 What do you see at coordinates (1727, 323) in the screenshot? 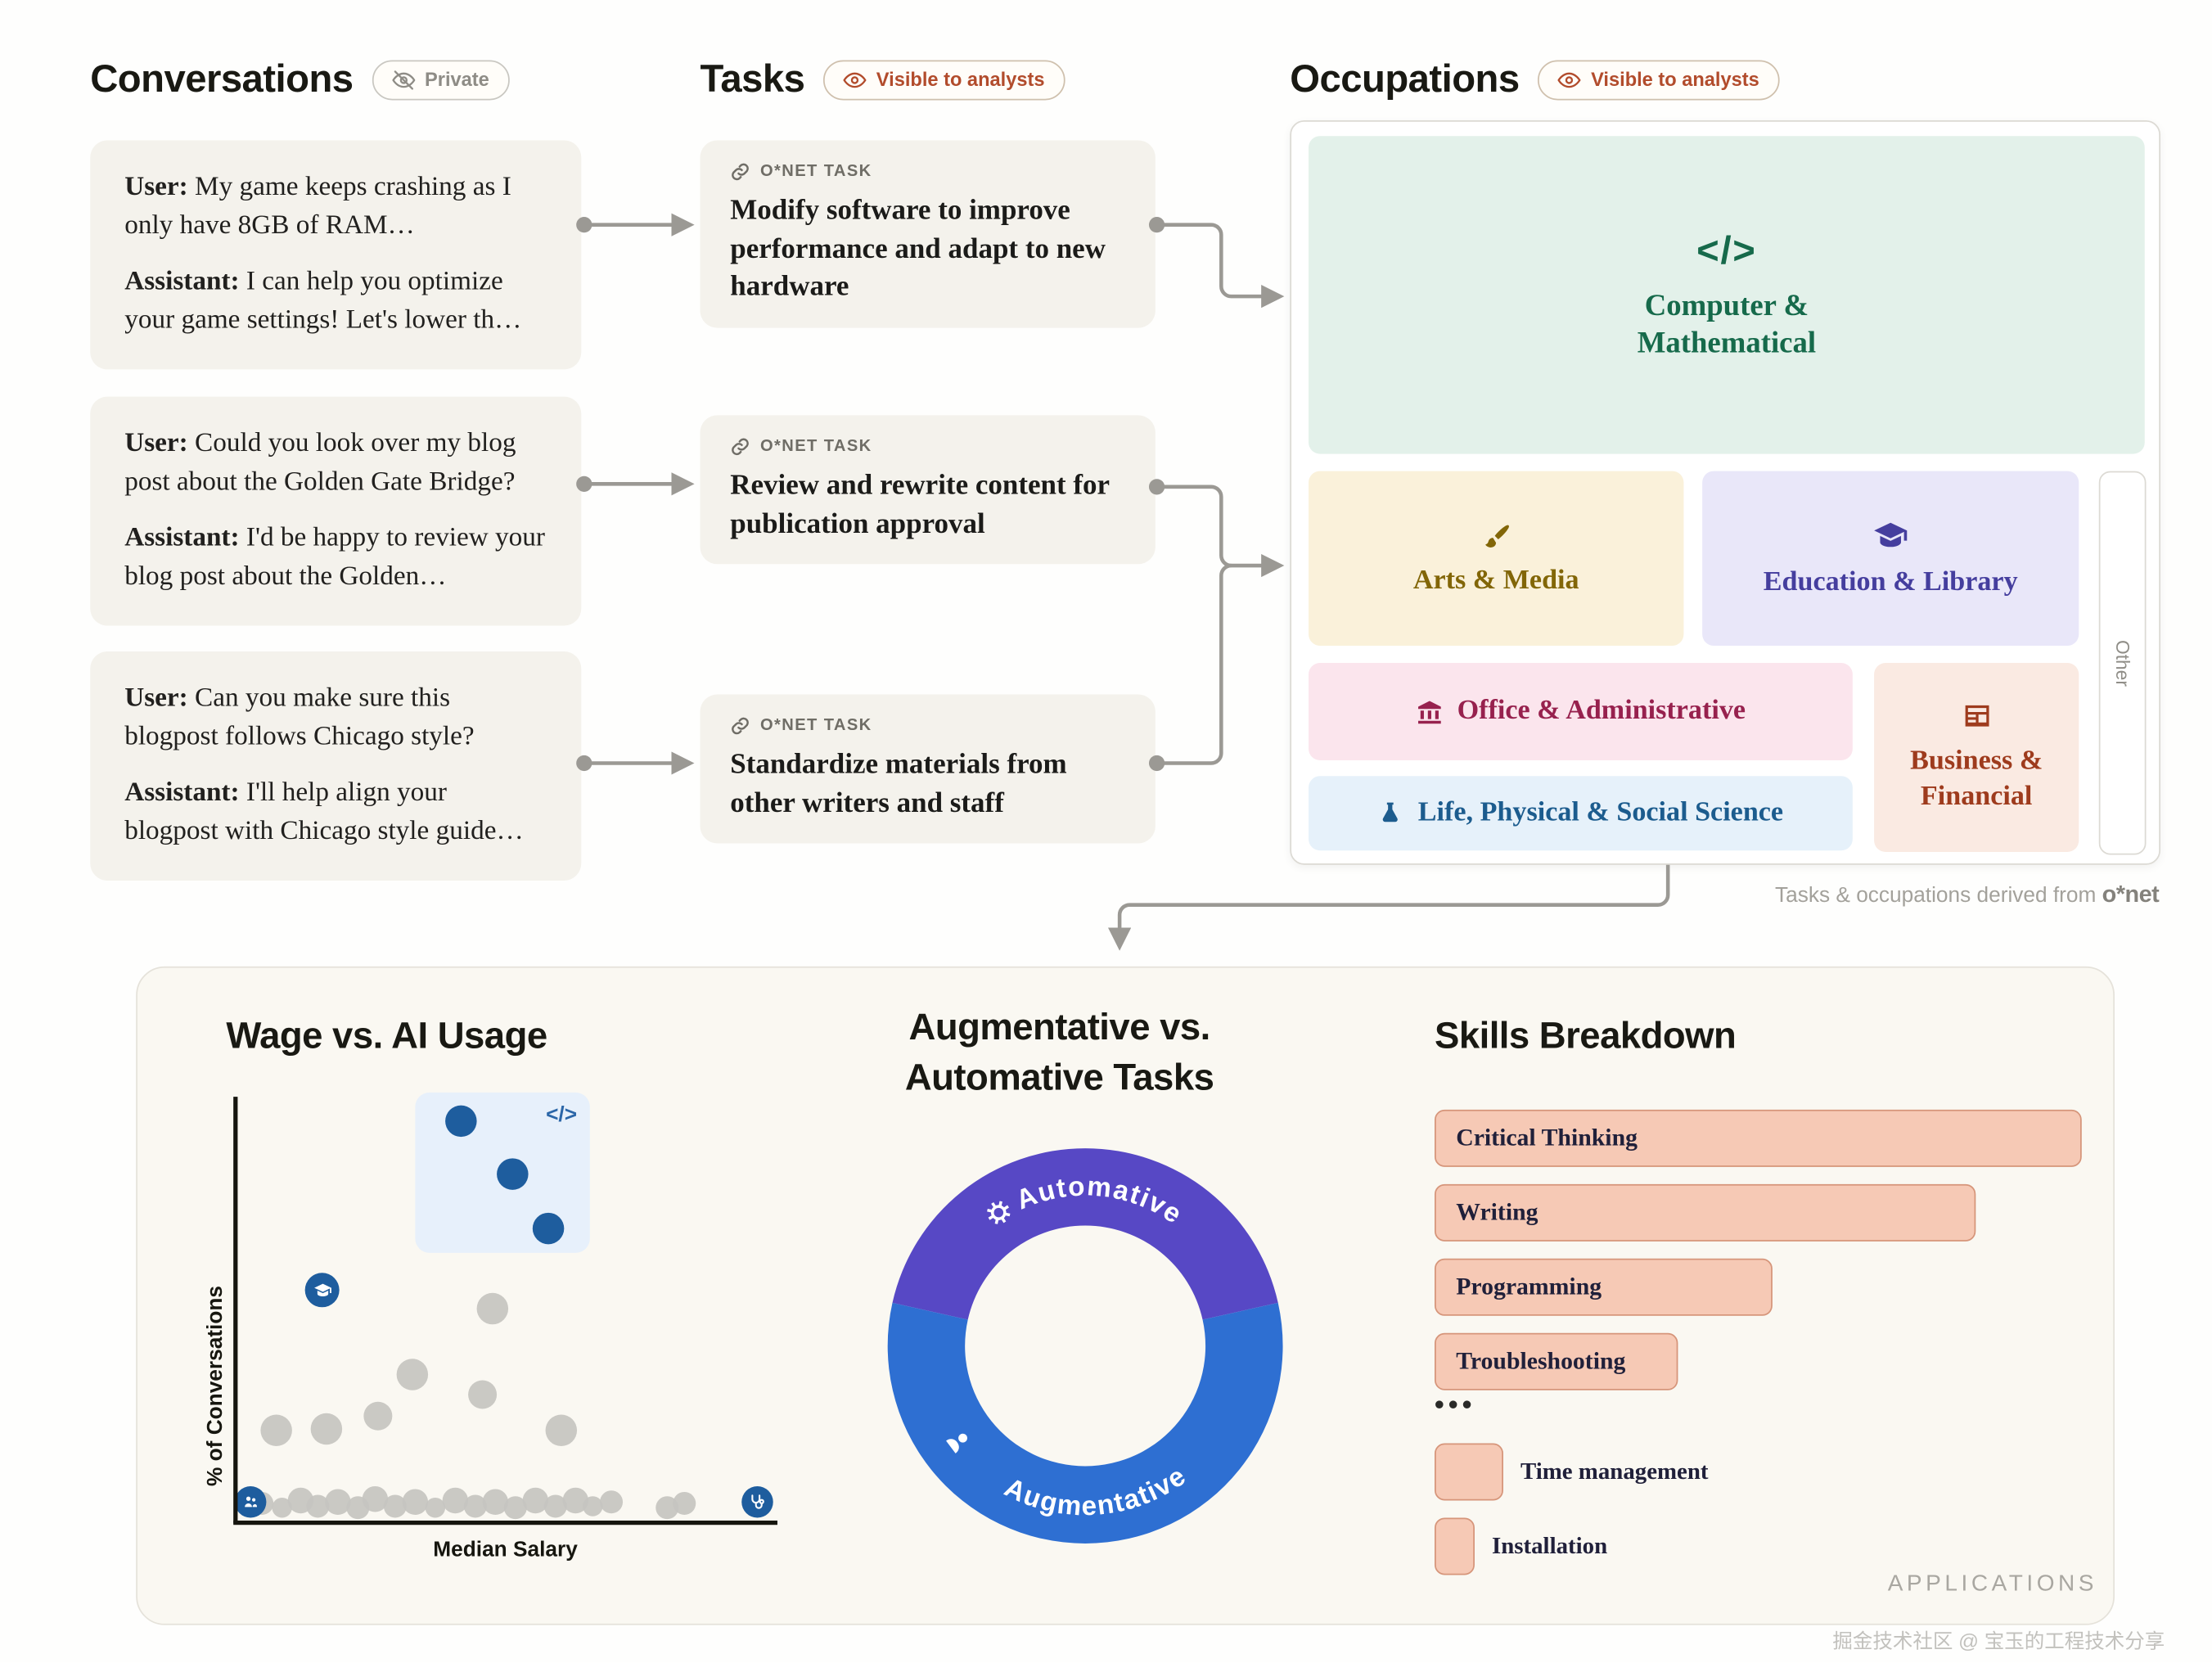
I see `occupation-label: Computer & Mathematical` at bounding box center [1727, 323].